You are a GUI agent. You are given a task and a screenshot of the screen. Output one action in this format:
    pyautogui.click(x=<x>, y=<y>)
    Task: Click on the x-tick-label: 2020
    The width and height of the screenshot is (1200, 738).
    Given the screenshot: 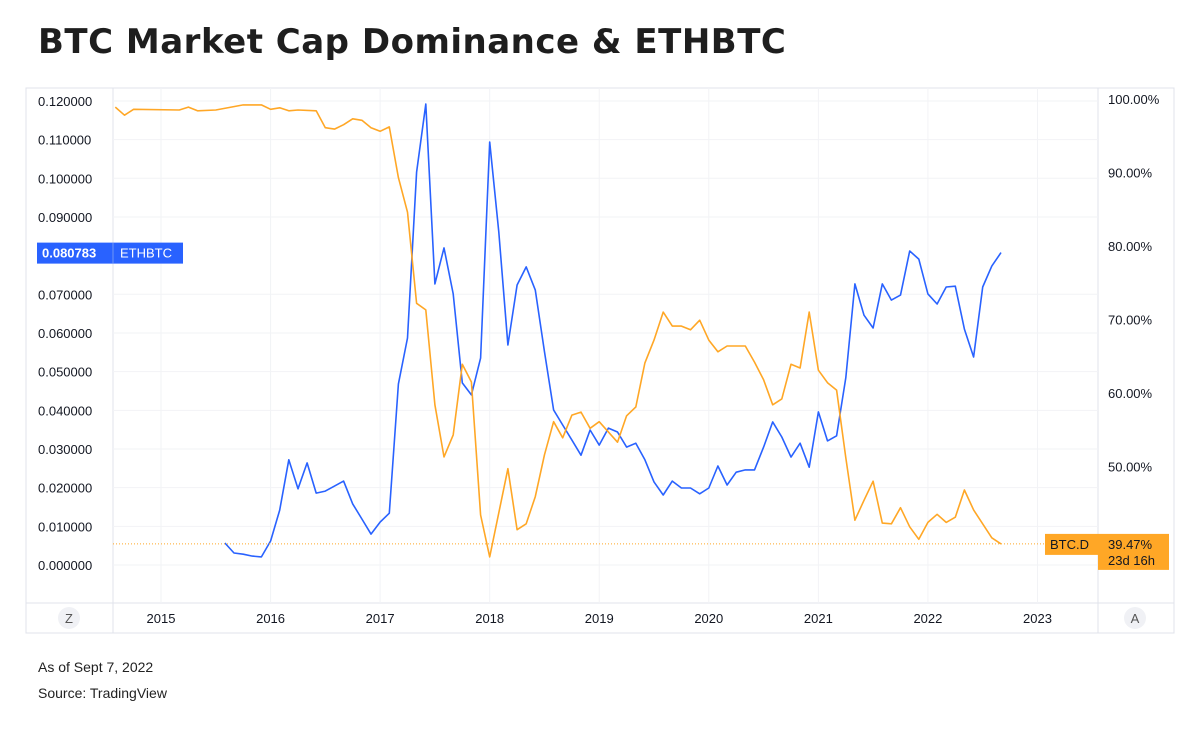 What is the action you would take?
    pyautogui.click(x=708, y=618)
    